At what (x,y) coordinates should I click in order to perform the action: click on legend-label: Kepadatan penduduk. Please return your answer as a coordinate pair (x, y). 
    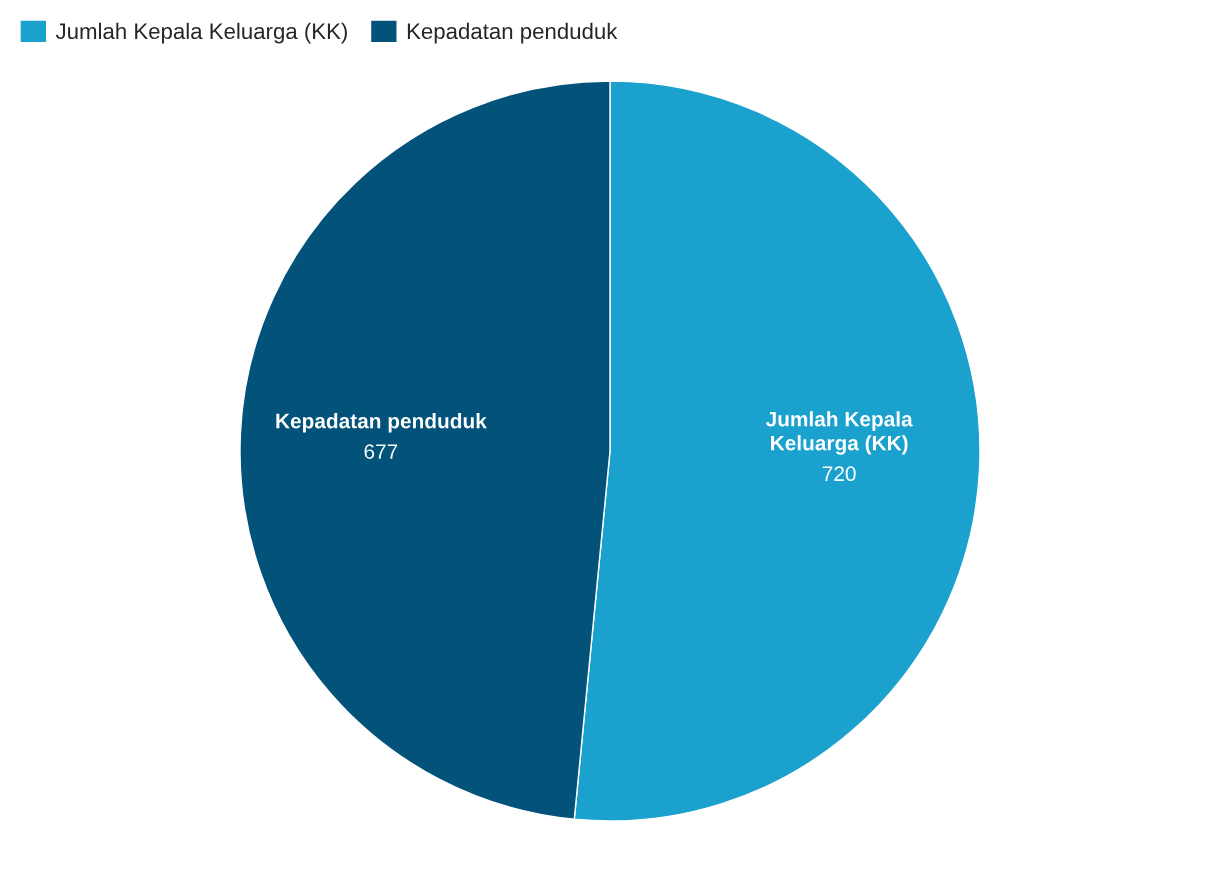
    Looking at the image, I should click on (512, 33).